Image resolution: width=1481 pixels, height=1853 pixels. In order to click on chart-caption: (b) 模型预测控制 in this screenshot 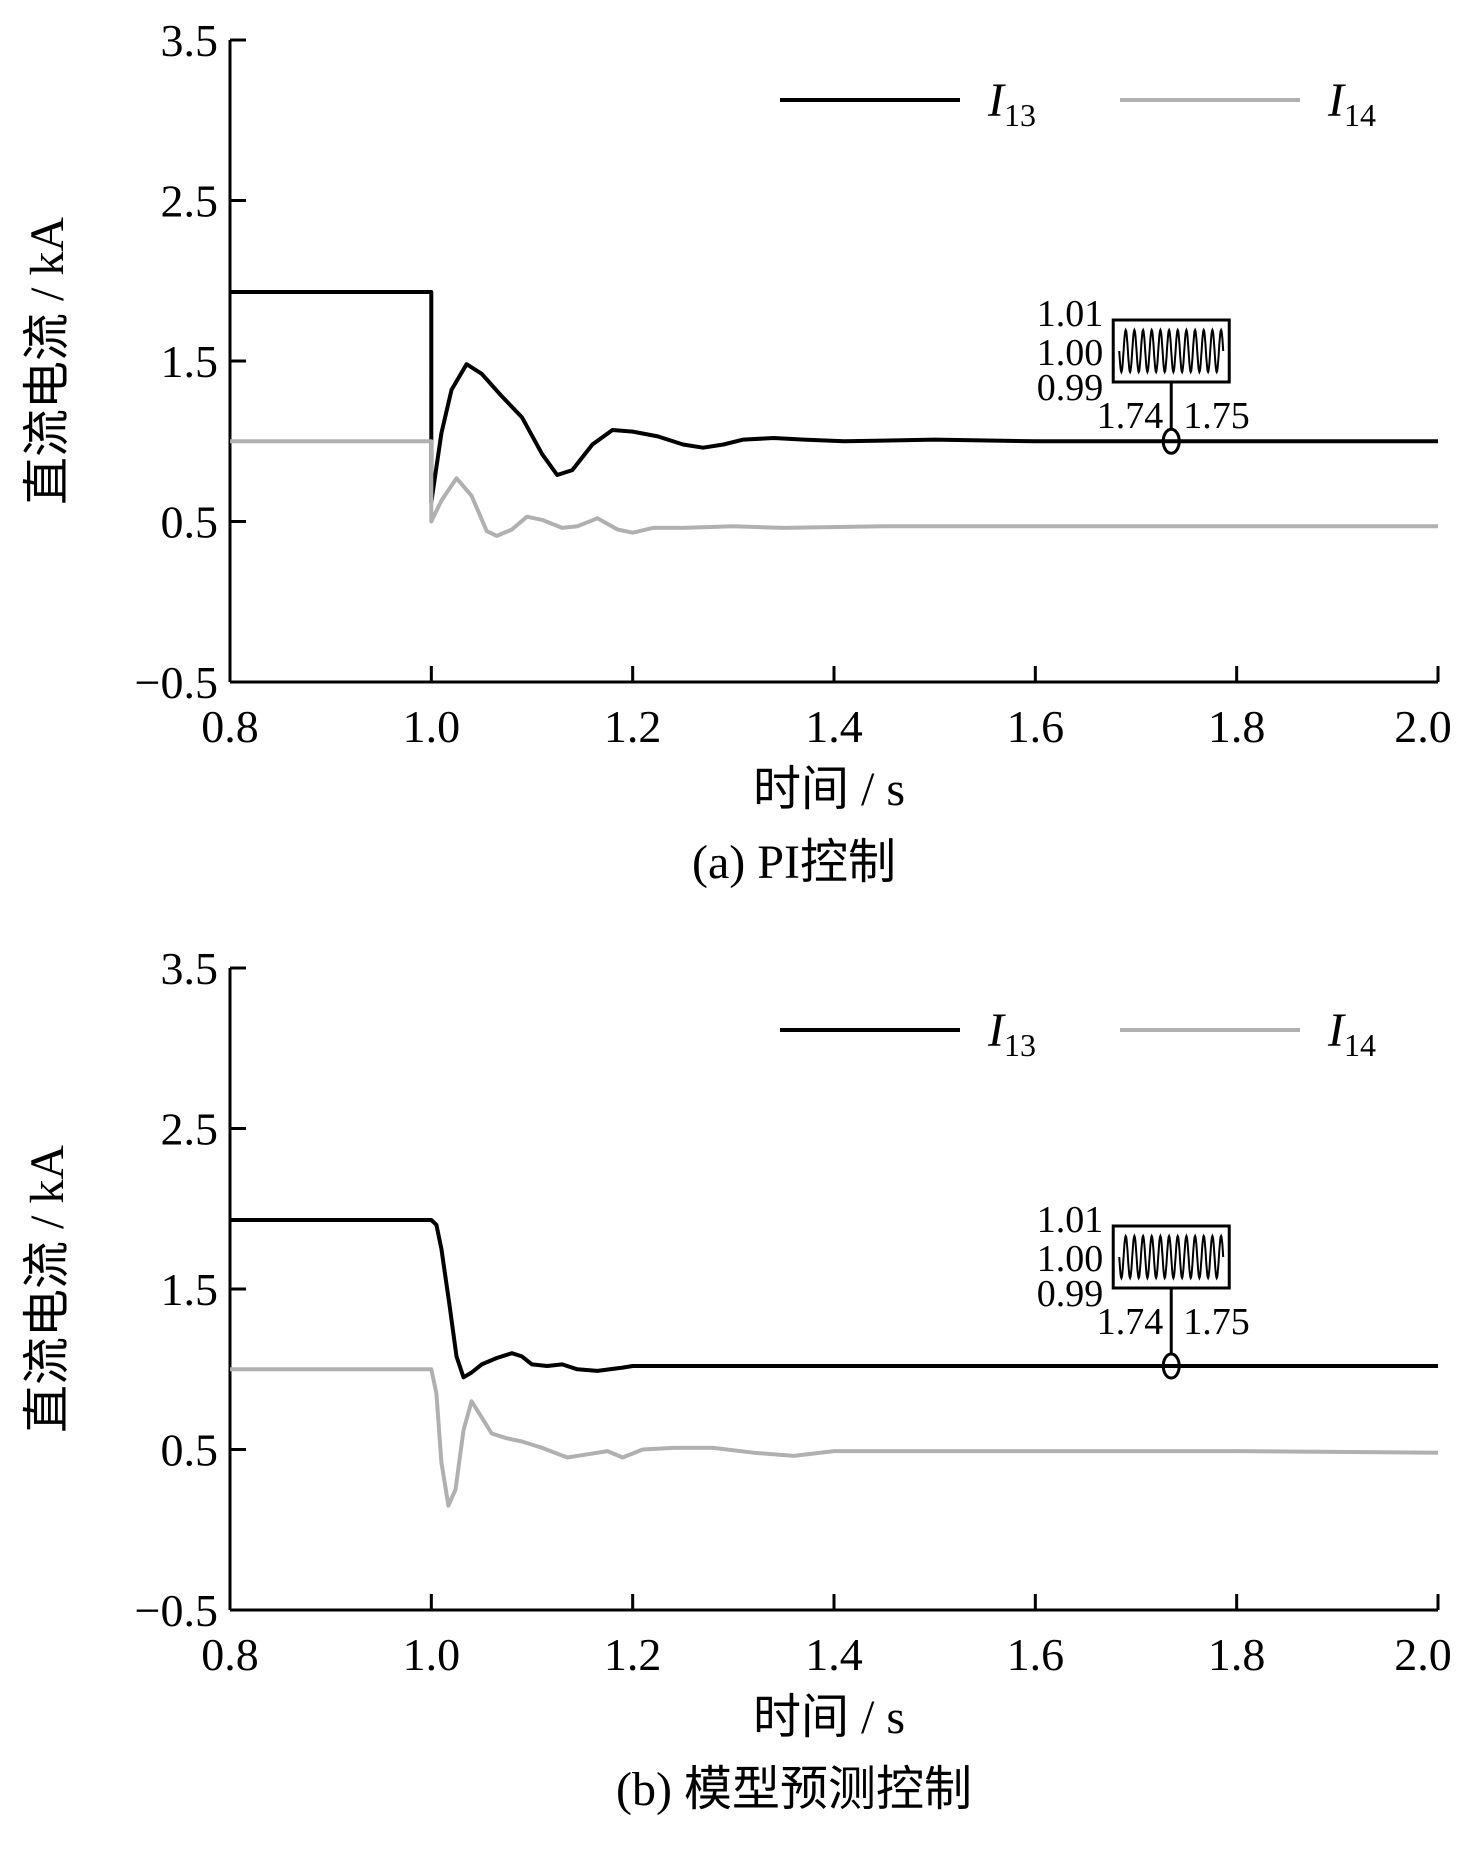, I will do `click(794, 1789)`.